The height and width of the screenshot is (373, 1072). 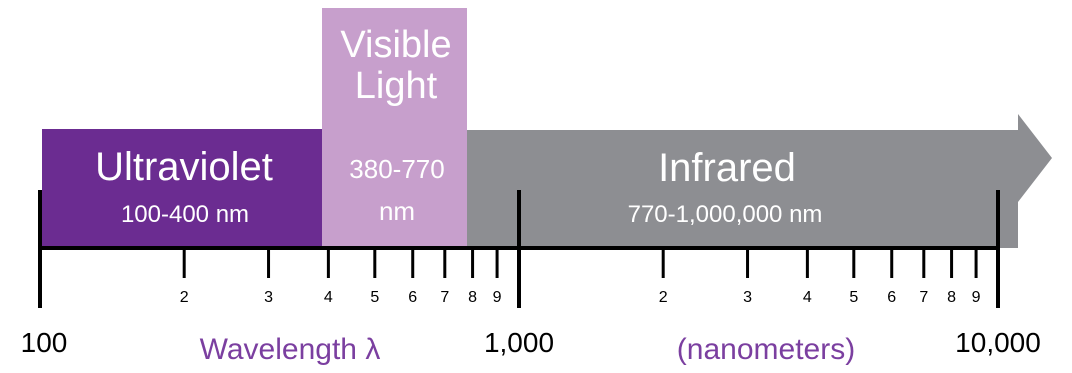 I want to click on infrared-title: Infrared, so click(x=727, y=168).